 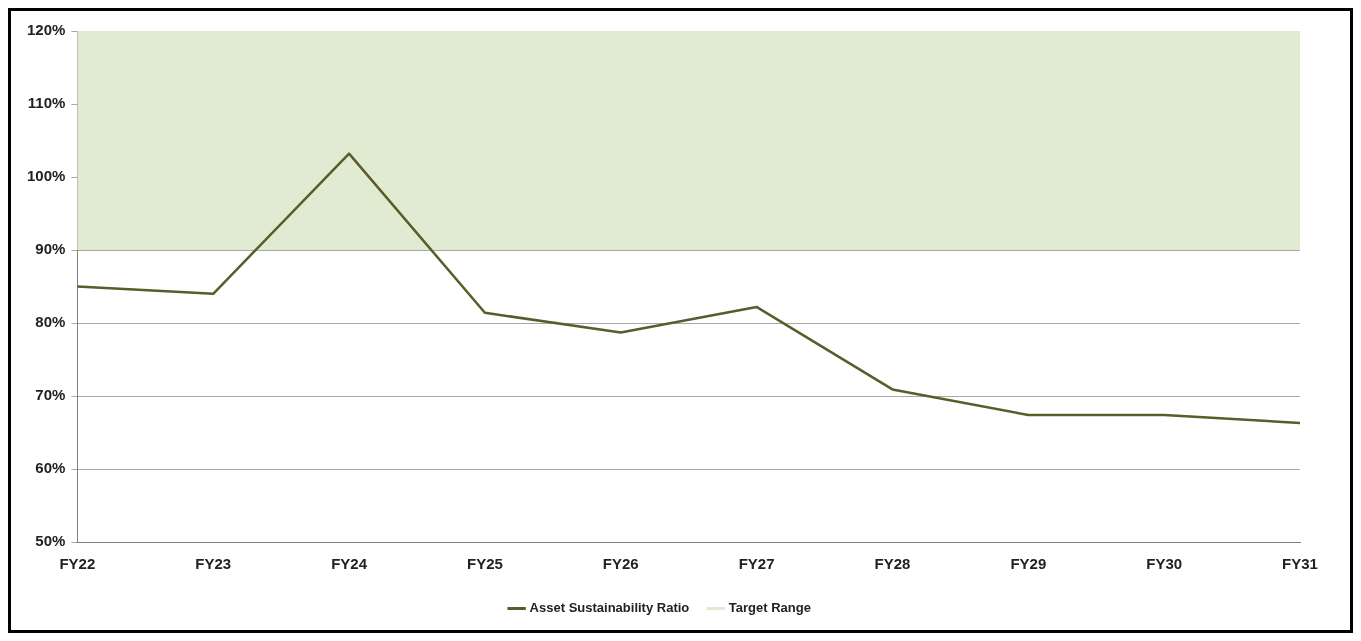 I want to click on legend-label: Asset Sustainability Ratio, so click(x=609, y=608).